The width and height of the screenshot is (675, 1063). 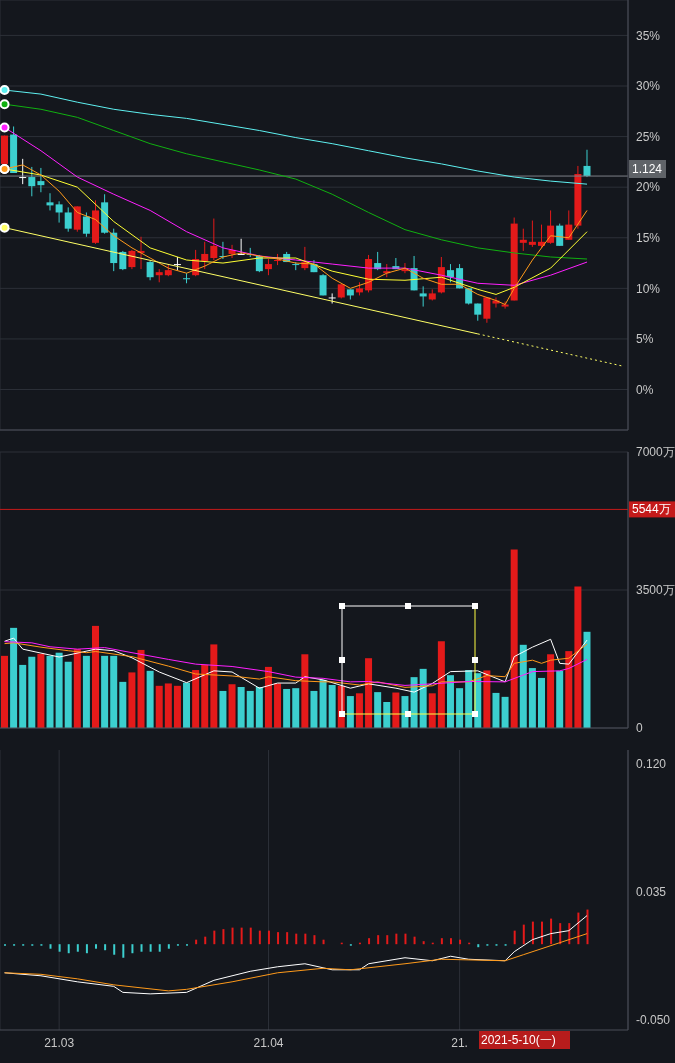 I want to click on y-tick-label: 35%, so click(x=648, y=35).